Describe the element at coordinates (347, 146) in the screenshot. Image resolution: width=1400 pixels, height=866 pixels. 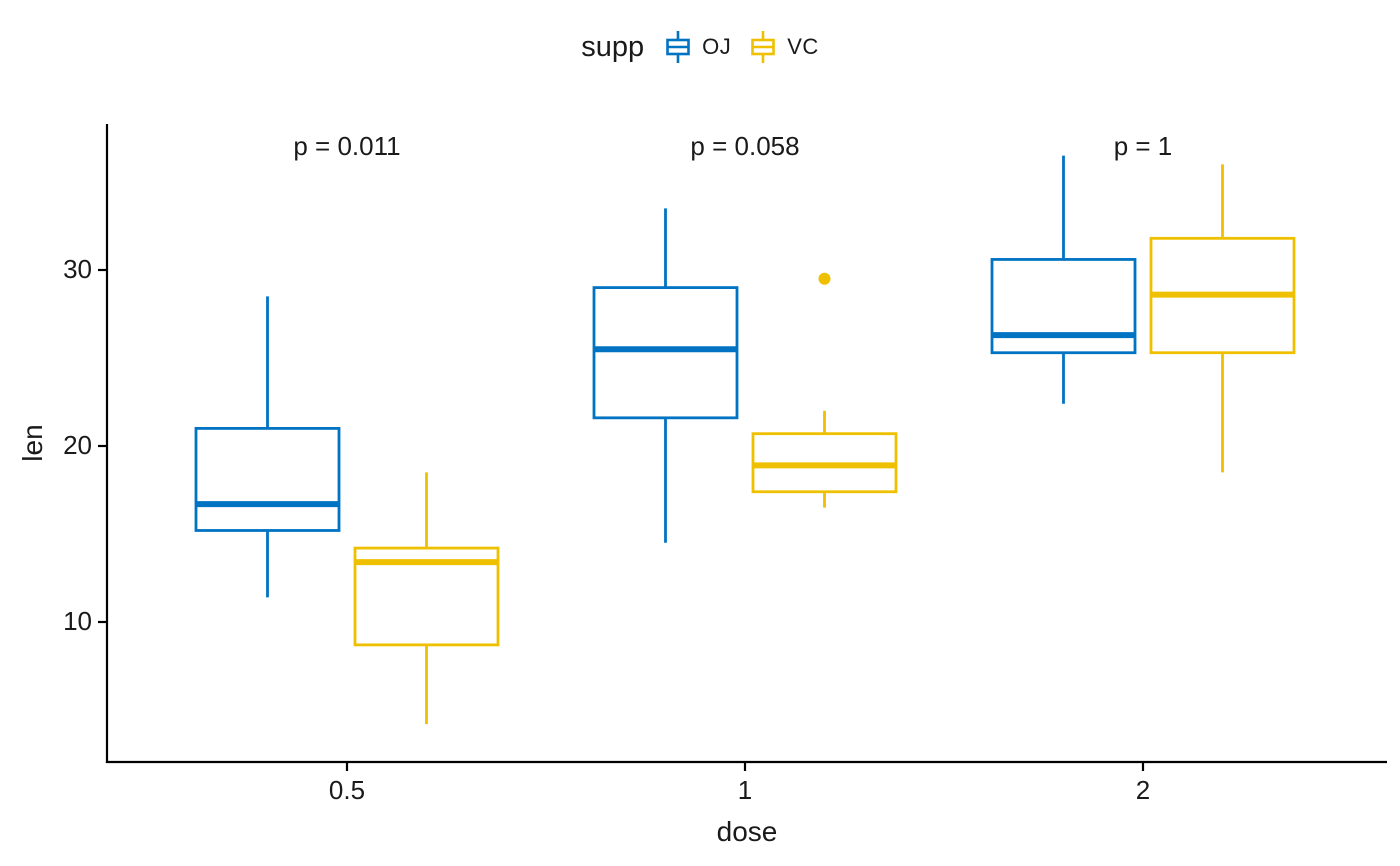
I see `p-value-annotation-dose-0.5: p = 0.011` at that location.